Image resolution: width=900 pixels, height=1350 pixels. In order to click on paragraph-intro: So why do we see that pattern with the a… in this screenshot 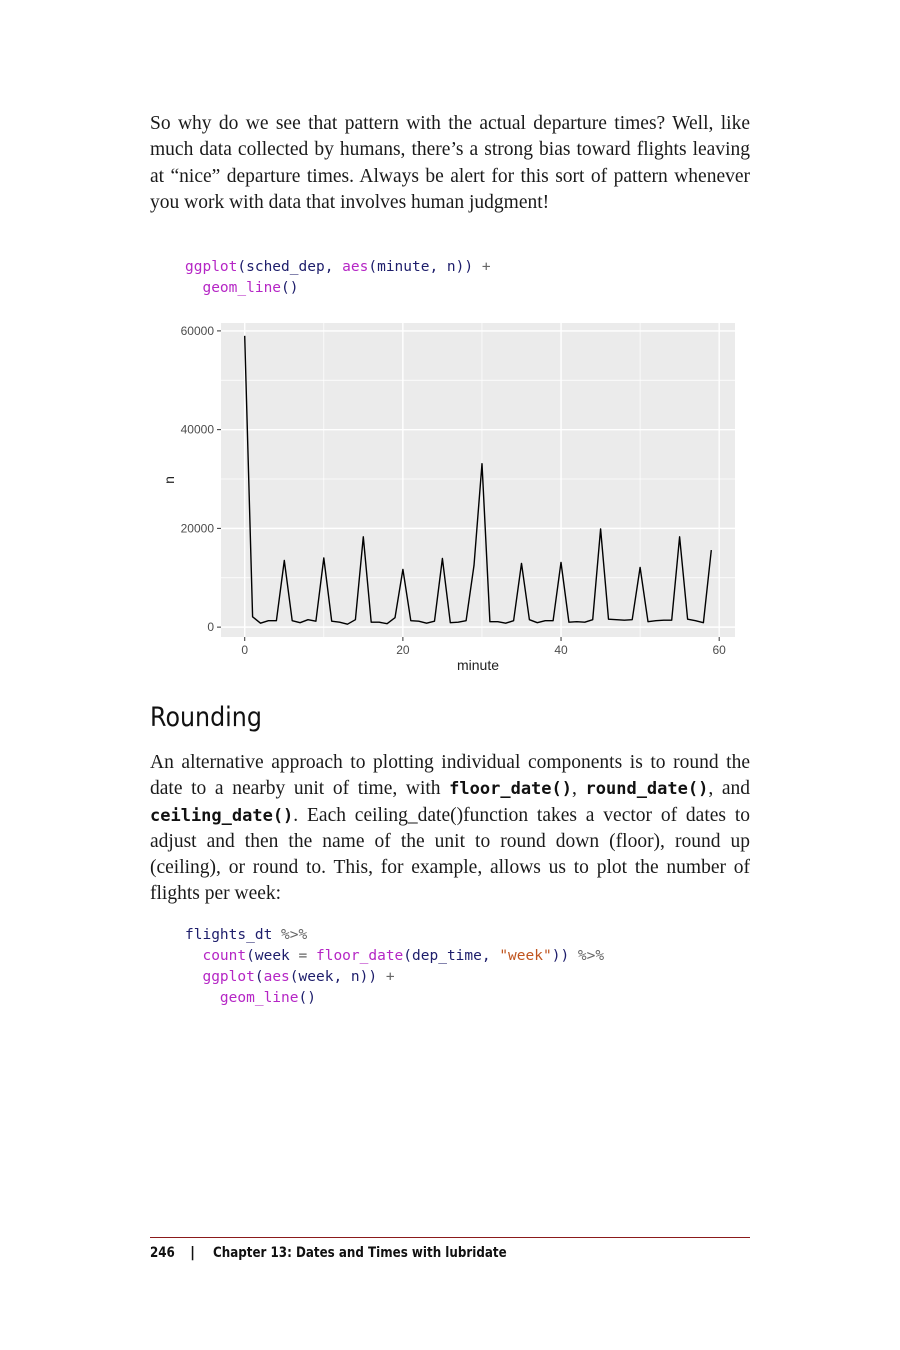, I will do `click(450, 163)`.